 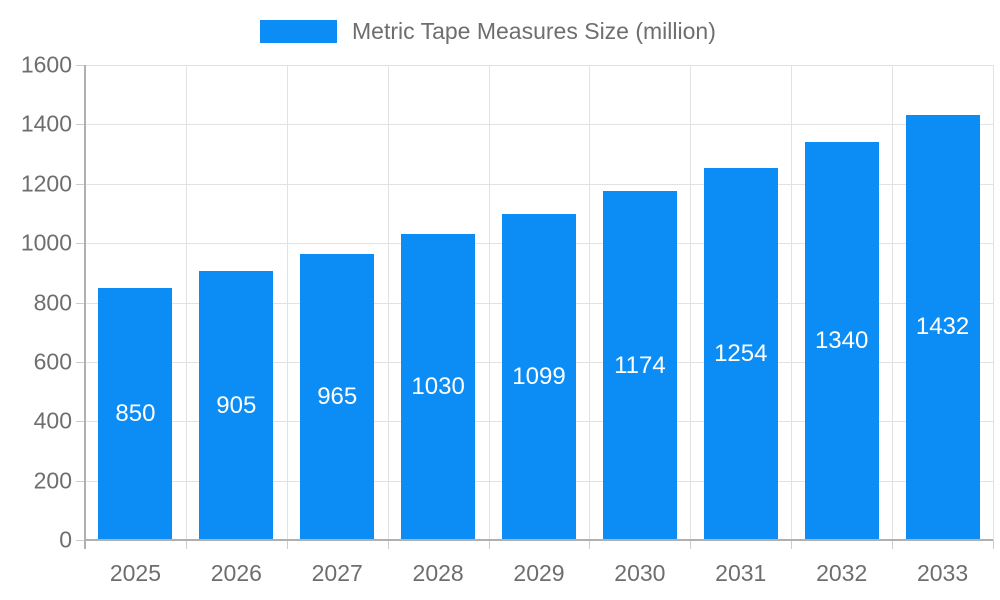 What do you see at coordinates (298, 31) in the screenshot?
I see `legend-swatch` at bounding box center [298, 31].